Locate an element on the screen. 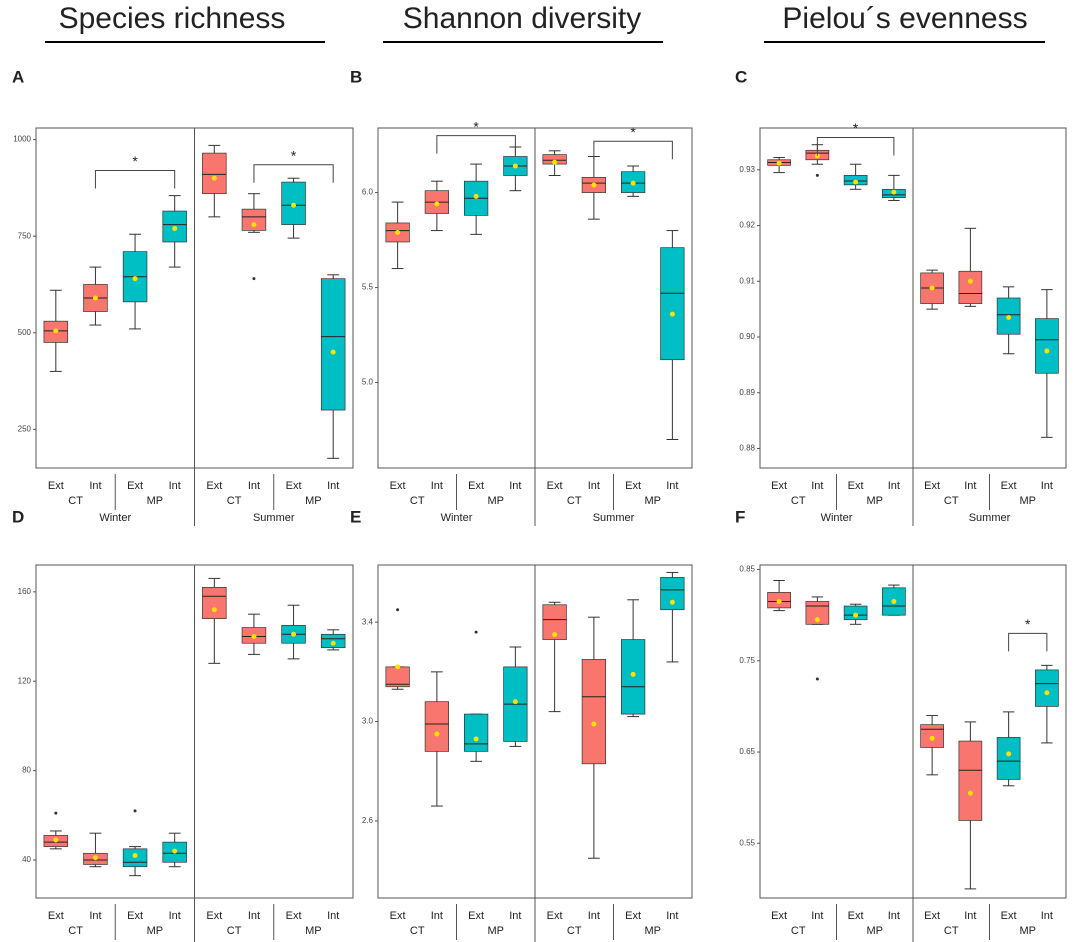 The width and height of the screenshot is (1084, 942). panel-label: F is located at coordinates (740, 516).